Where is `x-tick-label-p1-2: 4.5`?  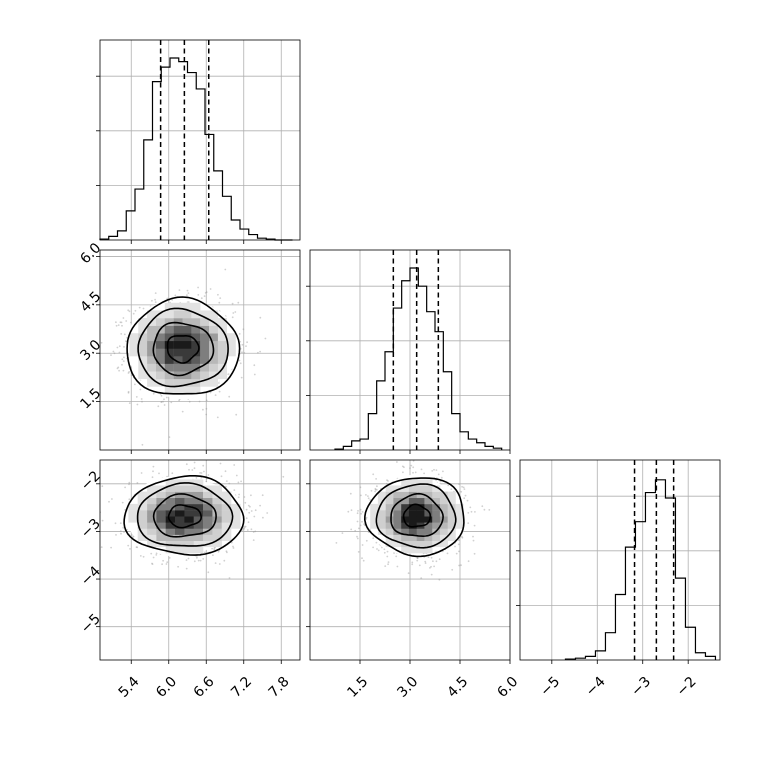 x-tick-label-p1-2: 4.5 is located at coordinates (457, 687).